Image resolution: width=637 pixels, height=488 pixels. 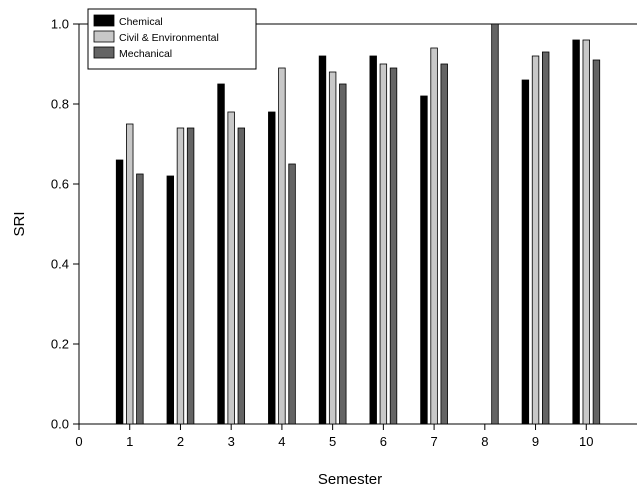 What do you see at coordinates (60, 184) in the screenshot?
I see `y-tick-label: 0.6` at bounding box center [60, 184].